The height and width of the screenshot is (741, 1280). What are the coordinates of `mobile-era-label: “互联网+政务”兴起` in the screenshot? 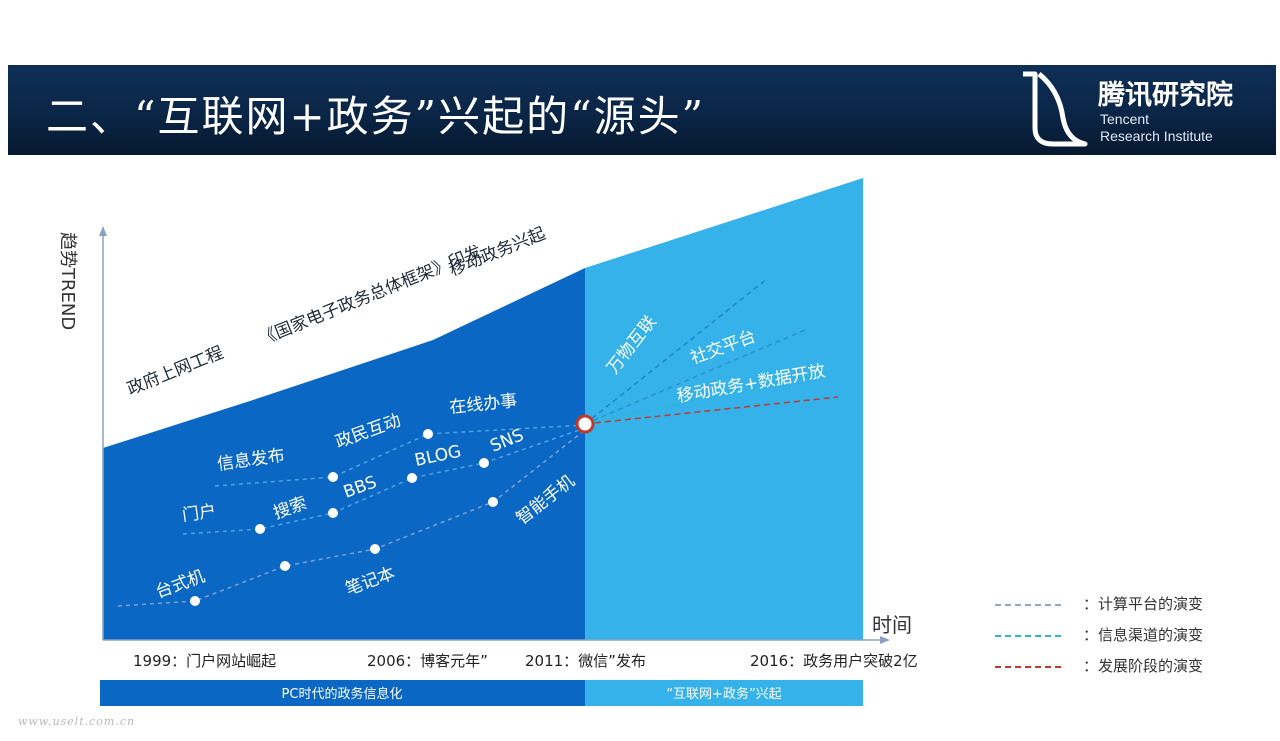 It's located at (723, 694).